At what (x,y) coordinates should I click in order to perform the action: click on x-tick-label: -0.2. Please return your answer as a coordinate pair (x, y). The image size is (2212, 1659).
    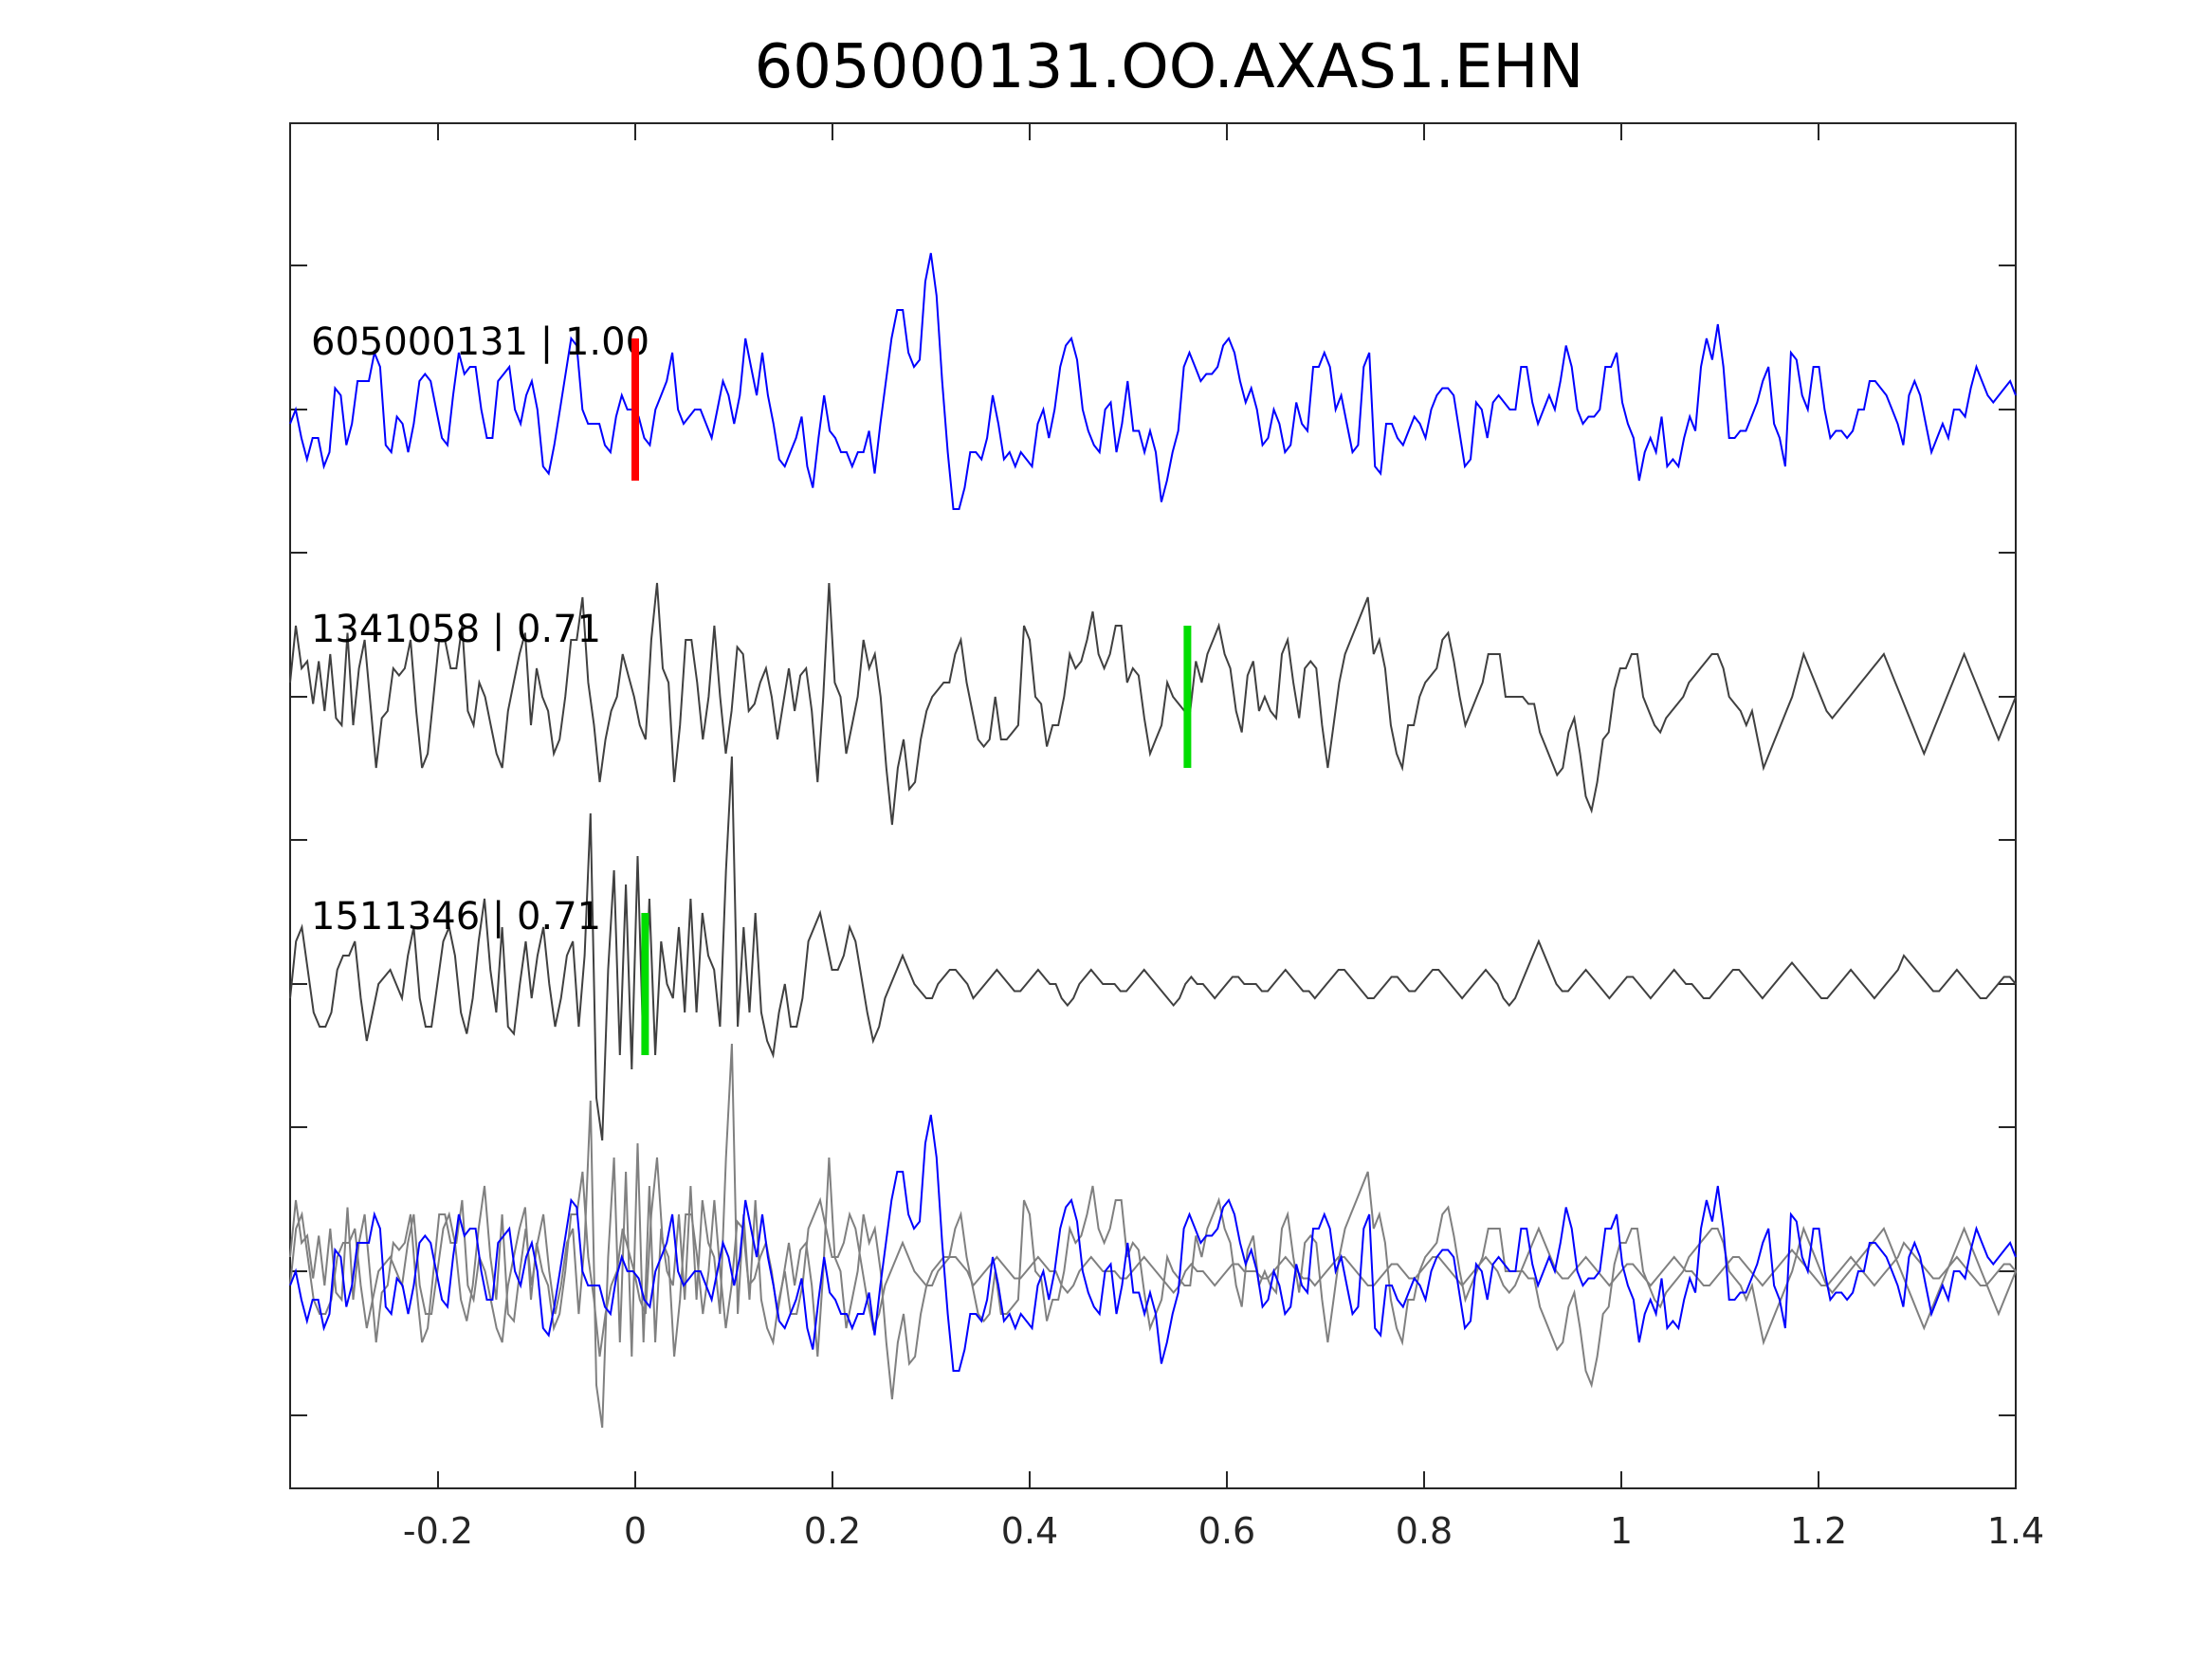
    Looking at the image, I should click on (438, 1531).